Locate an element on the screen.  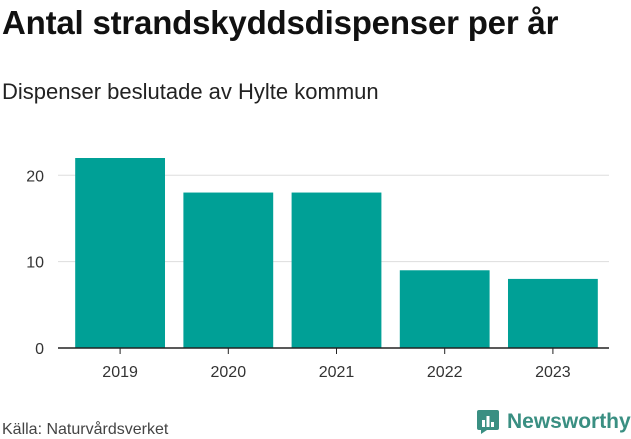
x-tick-label: 2022 is located at coordinates (445, 372).